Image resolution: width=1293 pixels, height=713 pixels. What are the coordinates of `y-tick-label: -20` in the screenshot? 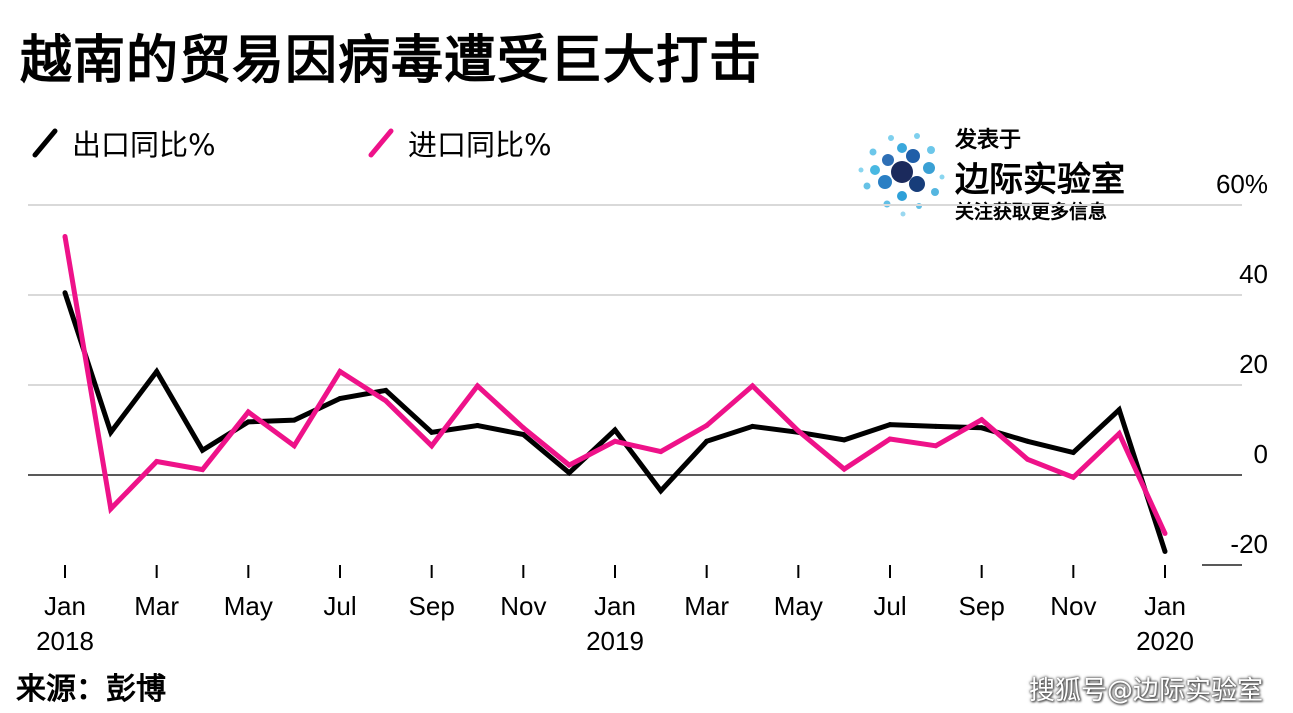 It's located at (1249, 544).